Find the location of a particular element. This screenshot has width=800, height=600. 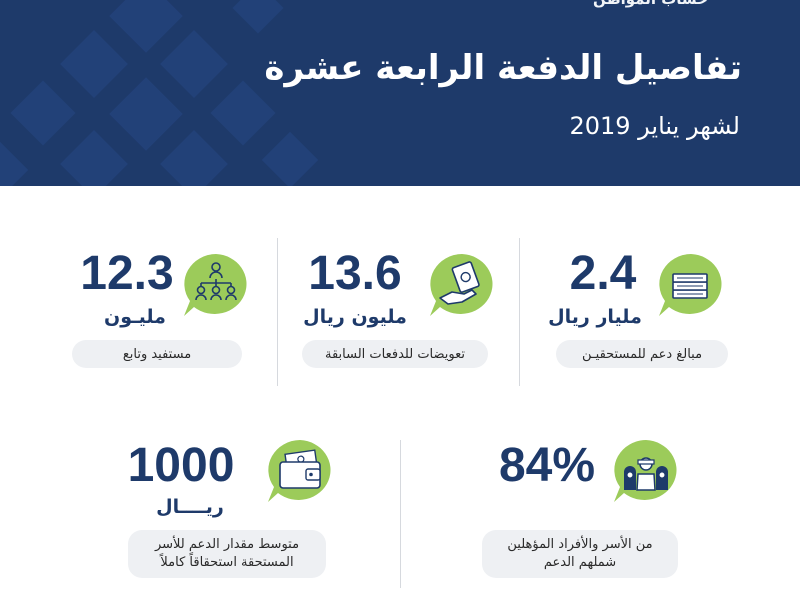

stat-beneficiaries-value: 12.3 is located at coordinates (127, 273).